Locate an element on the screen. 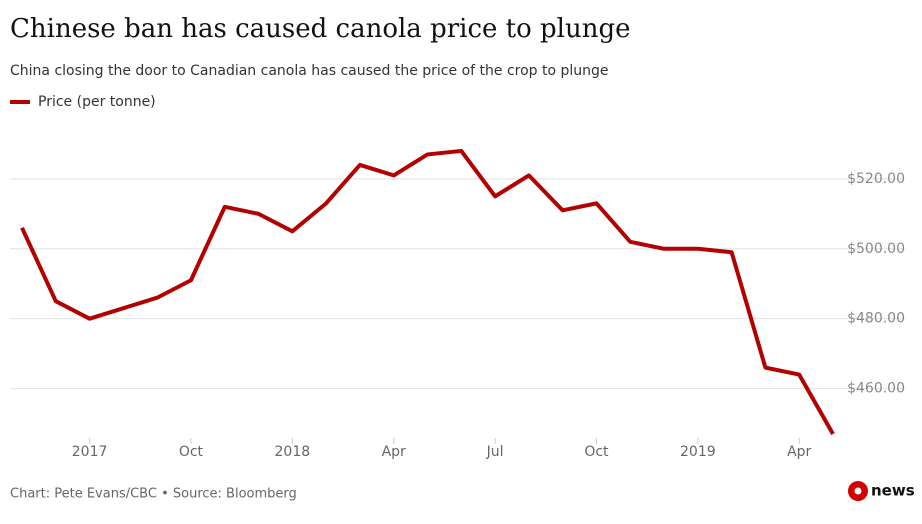  y-tick-label: $480.00 is located at coordinates (876, 319).